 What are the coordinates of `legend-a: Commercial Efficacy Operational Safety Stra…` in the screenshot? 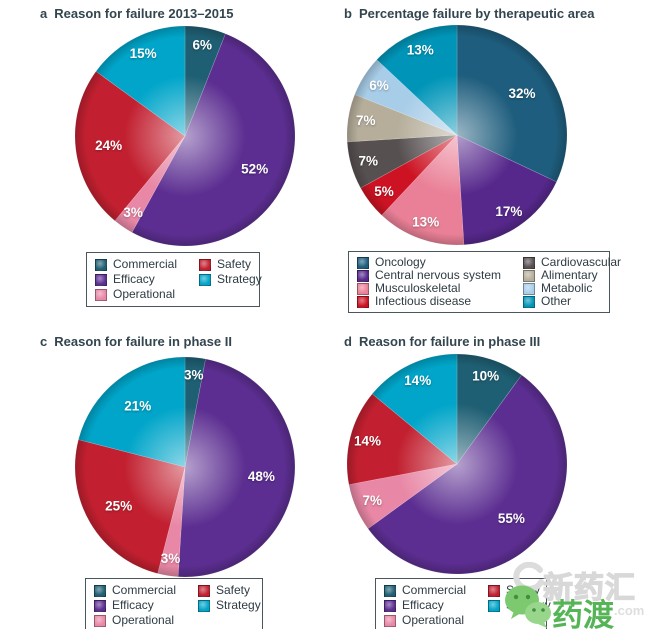 It's located at (174, 279).